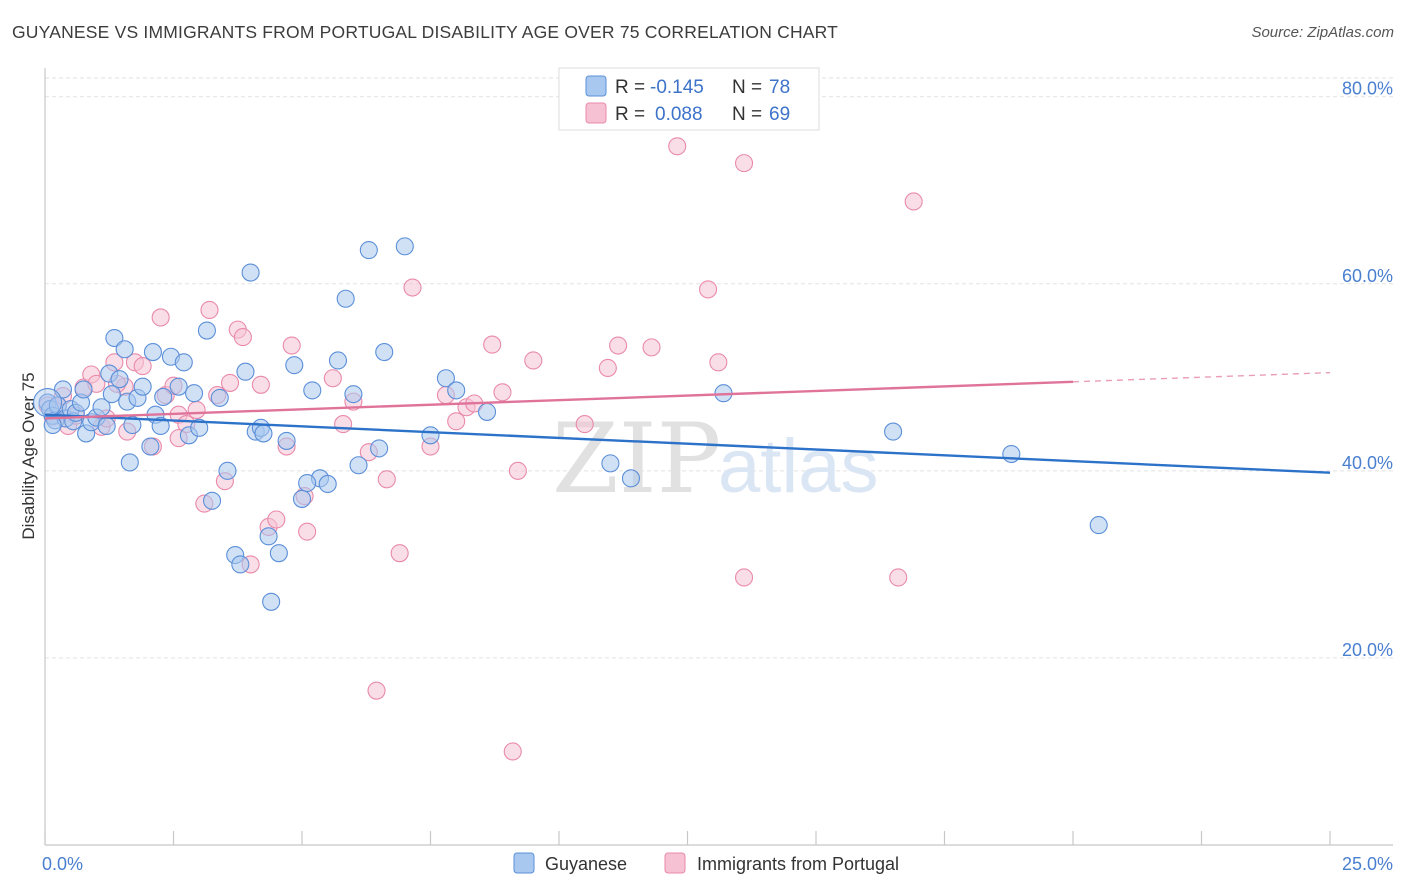 This screenshot has width=1406, height=892. I want to click on chart-source: Source: ZipAtlas.com, so click(1322, 32).